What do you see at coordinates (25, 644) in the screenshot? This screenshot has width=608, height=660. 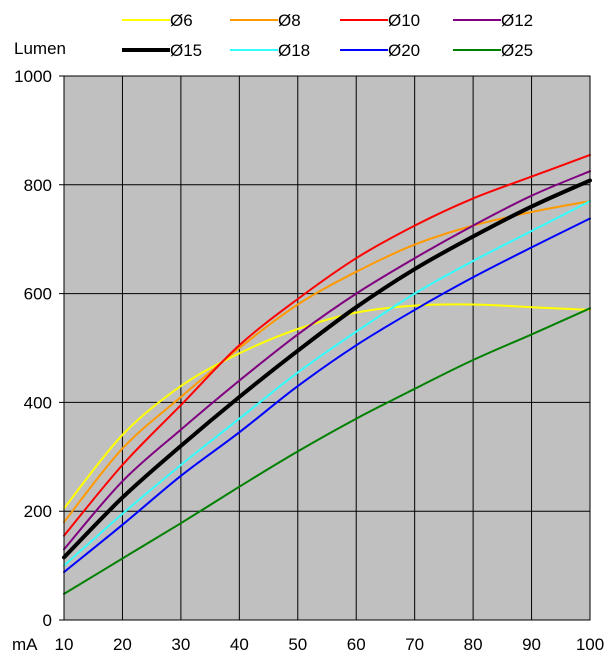 I see `x-axis-label: mA` at bounding box center [25, 644].